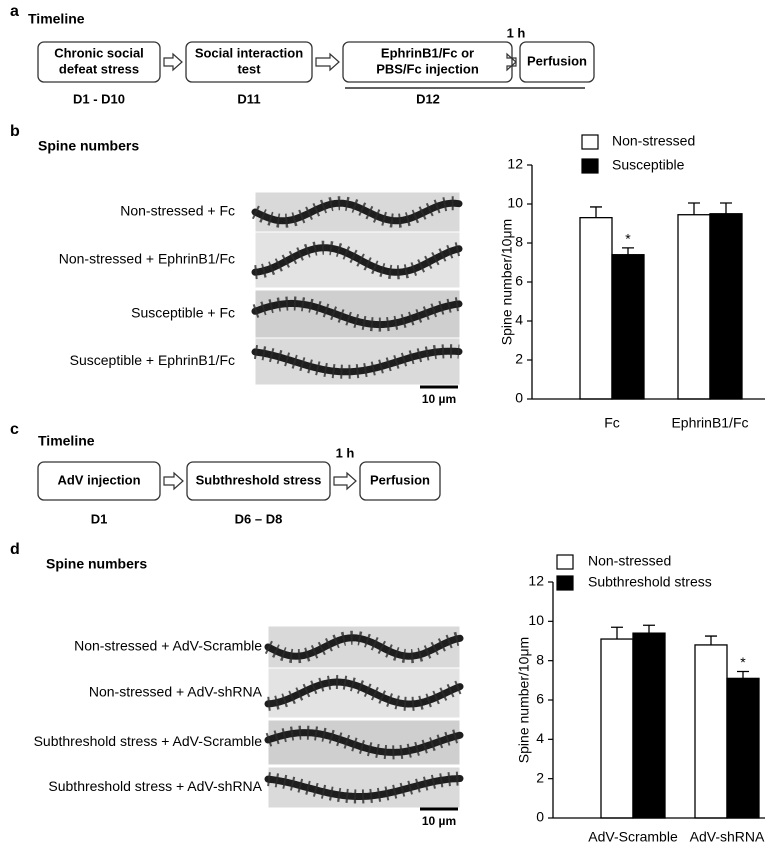 This screenshot has width=777, height=849. I want to click on timeline-day: D12, so click(428, 98).